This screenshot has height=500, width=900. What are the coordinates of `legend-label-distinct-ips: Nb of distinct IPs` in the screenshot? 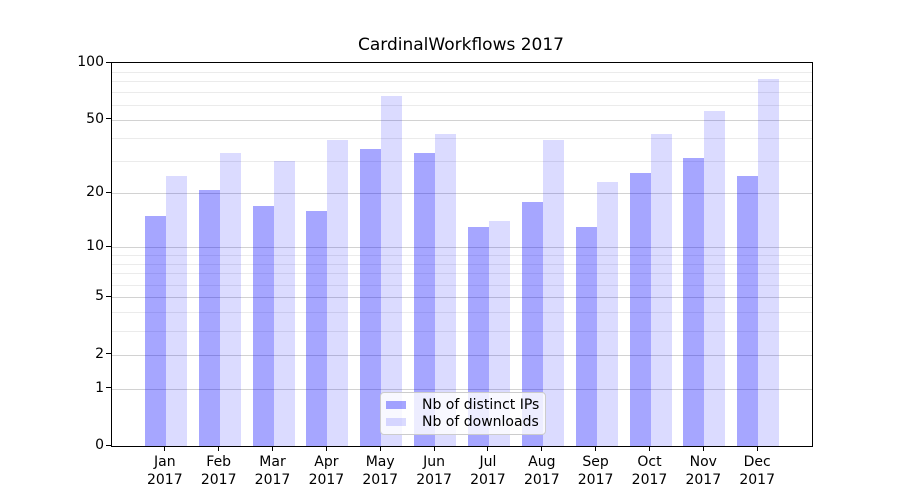 It's located at (481, 405).